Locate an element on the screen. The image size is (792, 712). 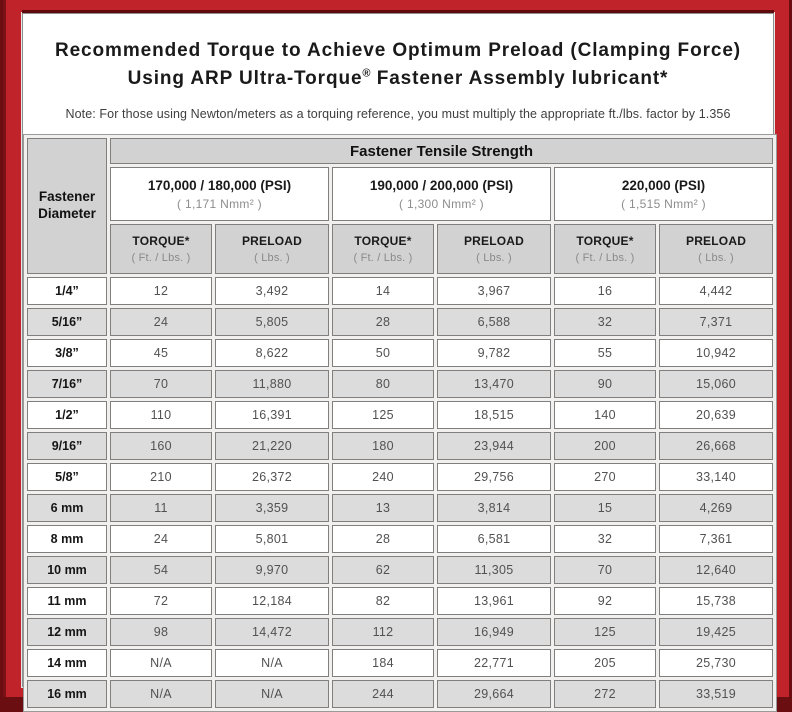
row-header-diameter: 5/16” is located at coordinates (67, 322).